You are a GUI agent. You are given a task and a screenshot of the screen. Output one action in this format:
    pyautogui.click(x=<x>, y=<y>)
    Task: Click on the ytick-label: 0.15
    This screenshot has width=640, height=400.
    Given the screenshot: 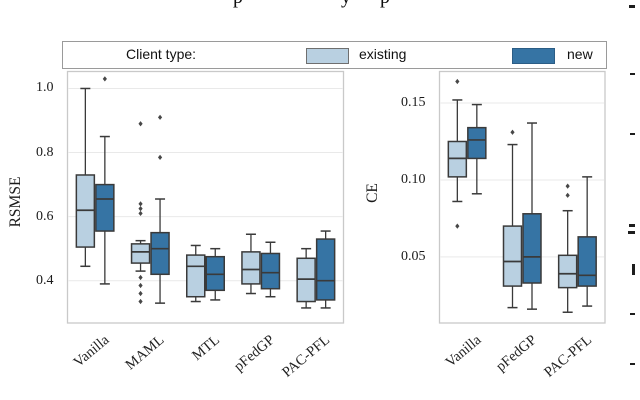 What is the action you would take?
    pyautogui.click(x=413, y=103)
    